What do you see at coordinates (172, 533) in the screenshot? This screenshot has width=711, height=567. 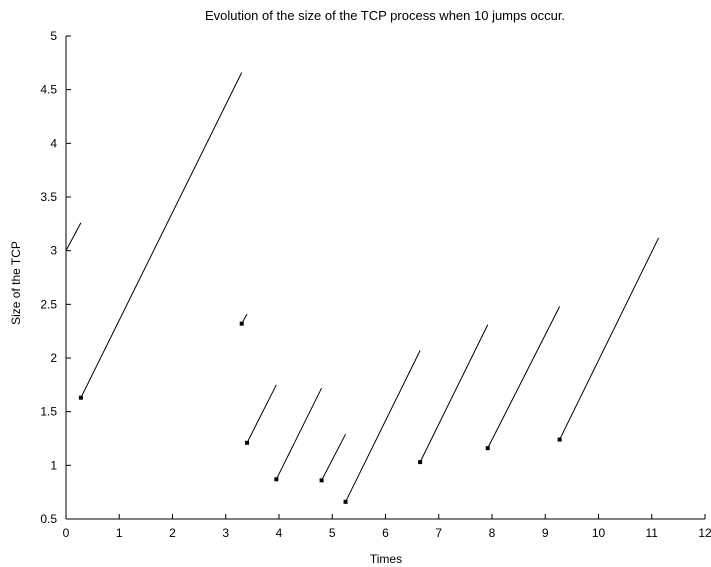 I see `x-tick-label: 2` at bounding box center [172, 533].